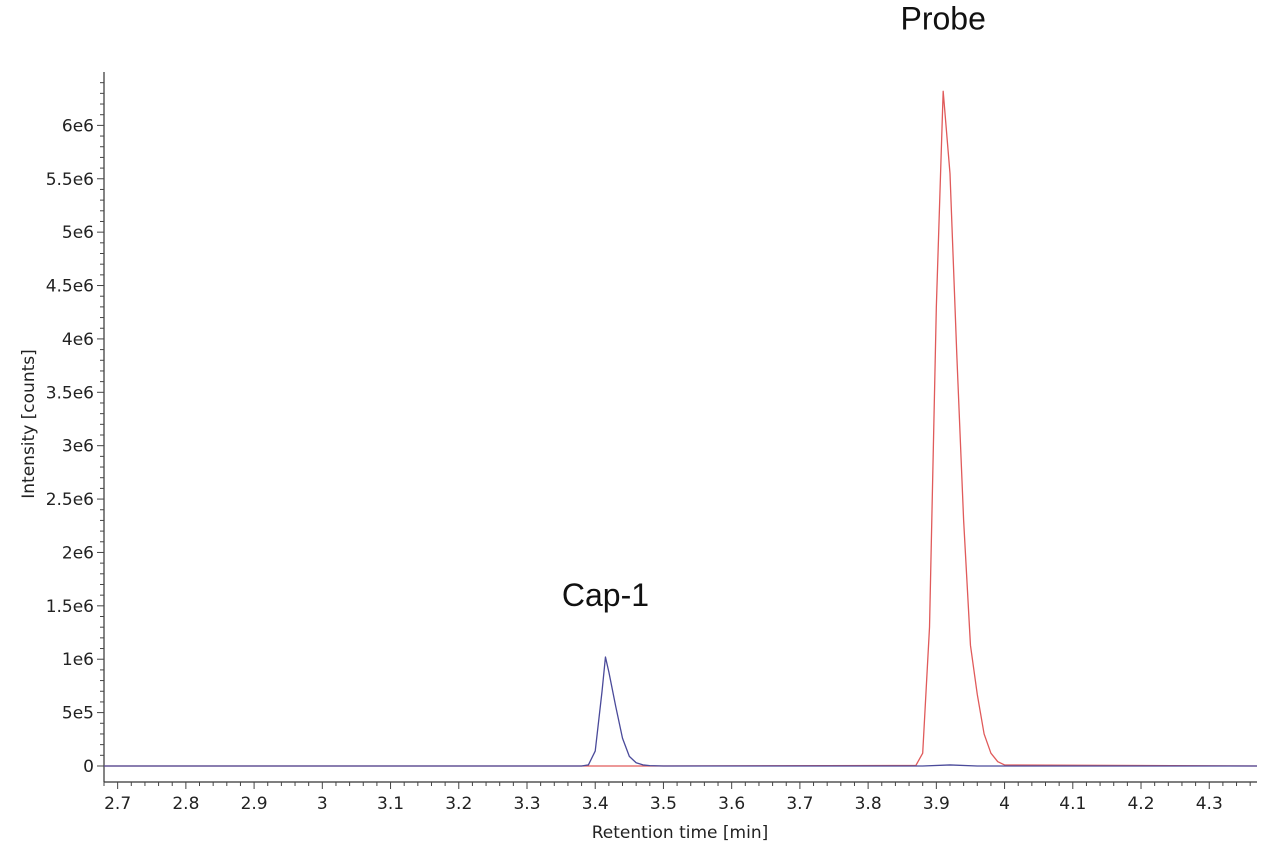 This screenshot has width=1280, height=865. What do you see at coordinates (70, 500) in the screenshot?
I see `y-tick-label: 2.5e6` at bounding box center [70, 500].